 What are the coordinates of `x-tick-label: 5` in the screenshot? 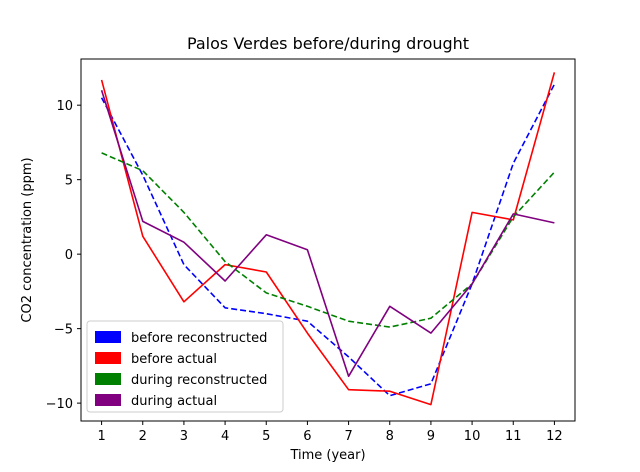 It's located at (266, 436).